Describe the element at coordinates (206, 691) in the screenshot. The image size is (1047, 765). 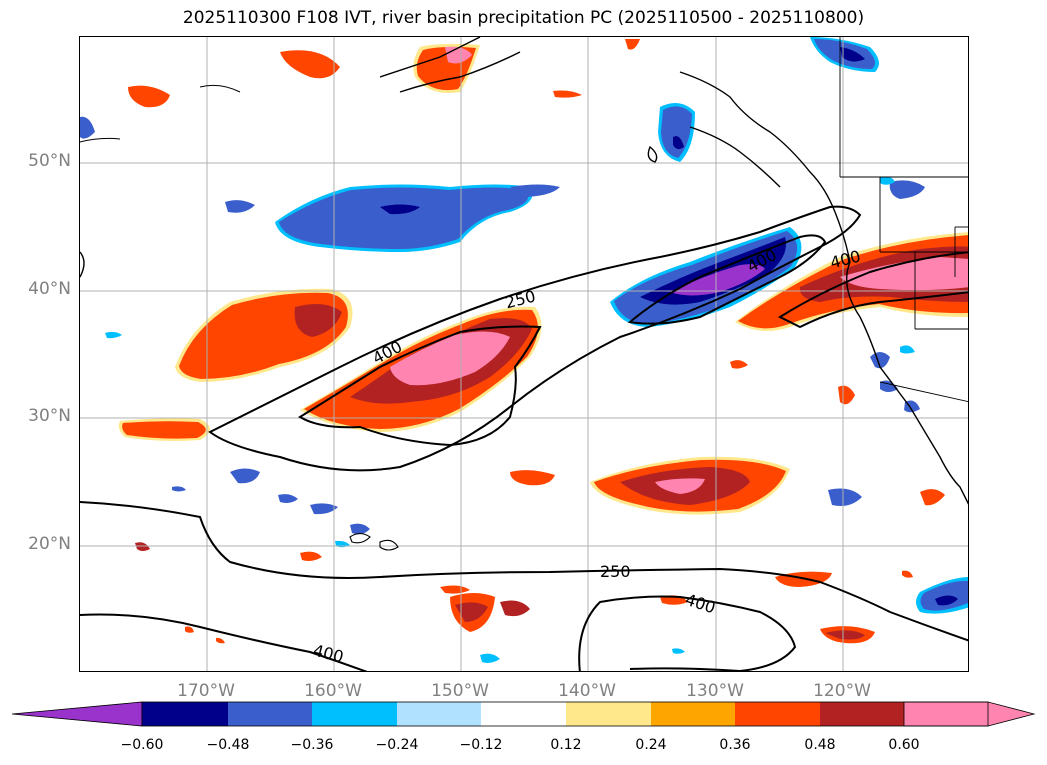
I see `lon-label-170w: 170°W` at that location.